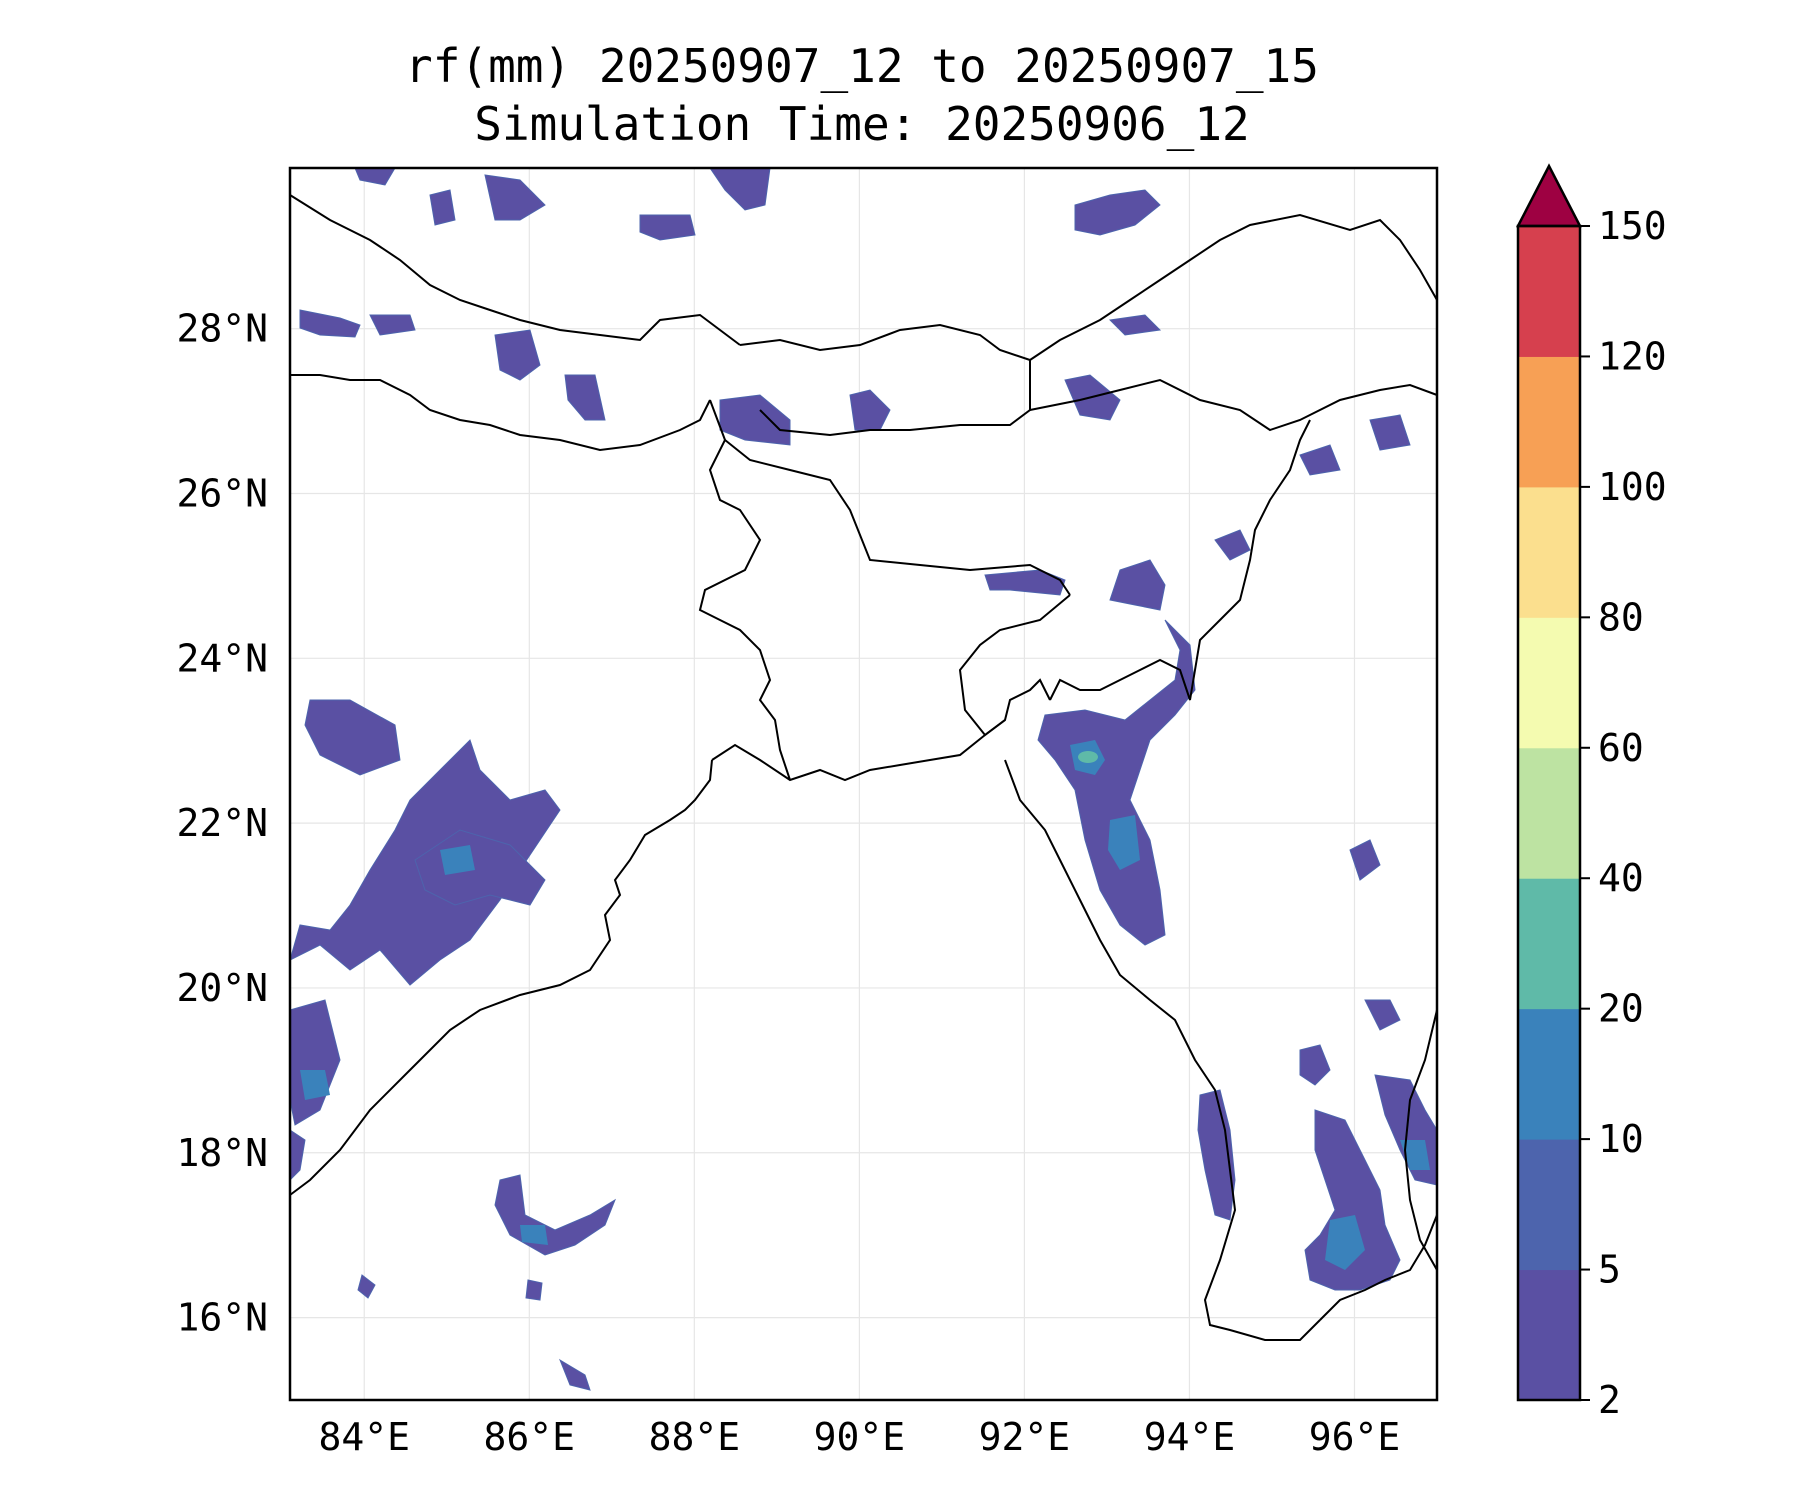 The height and width of the screenshot is (1500, 1800). Describe the element at coordinates (1014, 665) in the screenshot. I see `border-bangladesh-east` at that location.